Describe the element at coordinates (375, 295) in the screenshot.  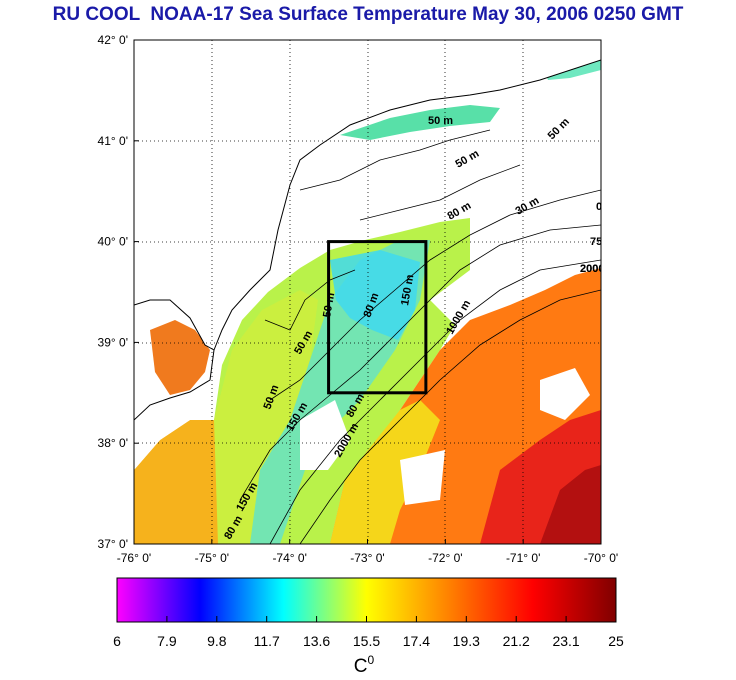
I see `sst-cool-patch` at that location.